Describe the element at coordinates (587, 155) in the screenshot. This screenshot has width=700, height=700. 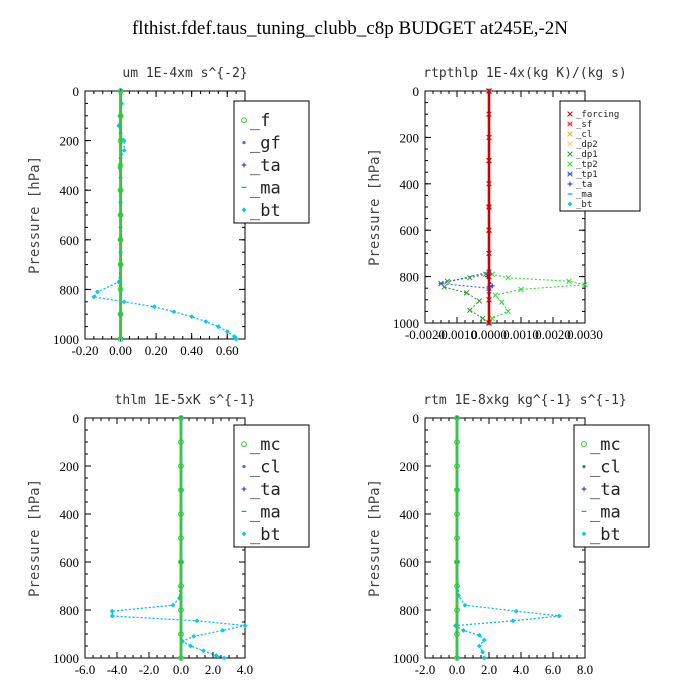
I see `legend-label: _dp1` at that location.